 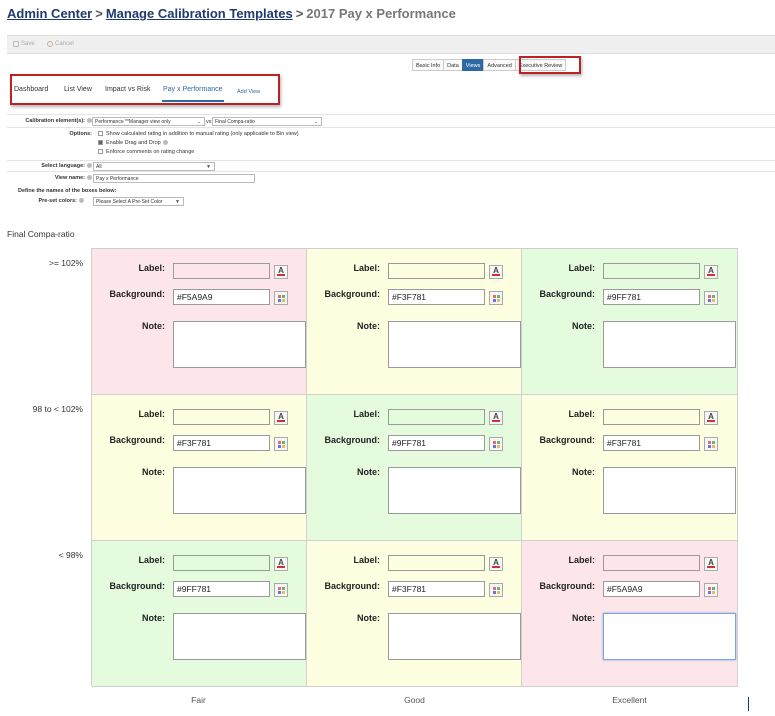 I want to click on grid-cell: Label: A Background: #F3F781 Note:, so click(x=414, y=322).